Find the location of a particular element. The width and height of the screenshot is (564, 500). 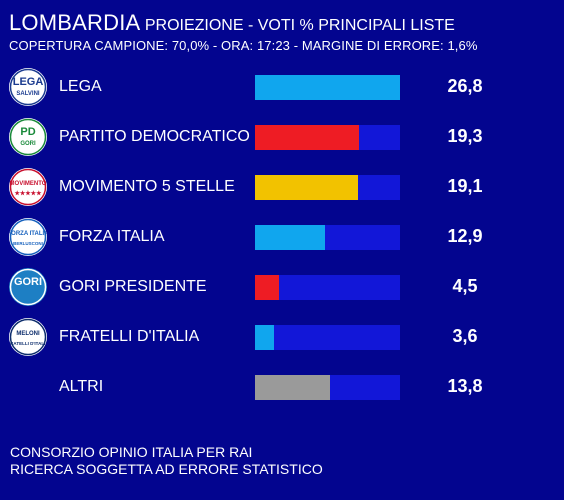

lega-salvini-logo: LEGA SALVINI is located at coordinates (28, 87).